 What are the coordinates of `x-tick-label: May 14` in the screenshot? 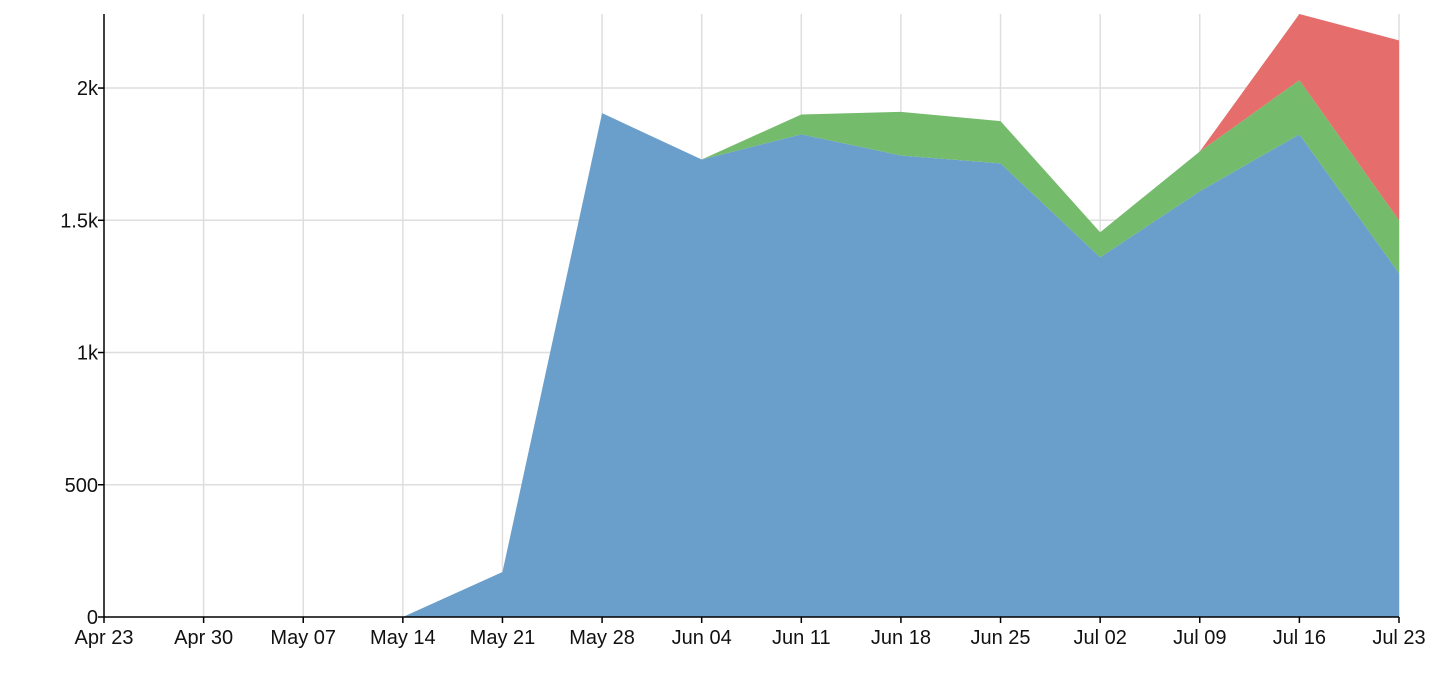 It's located at (403, 638).